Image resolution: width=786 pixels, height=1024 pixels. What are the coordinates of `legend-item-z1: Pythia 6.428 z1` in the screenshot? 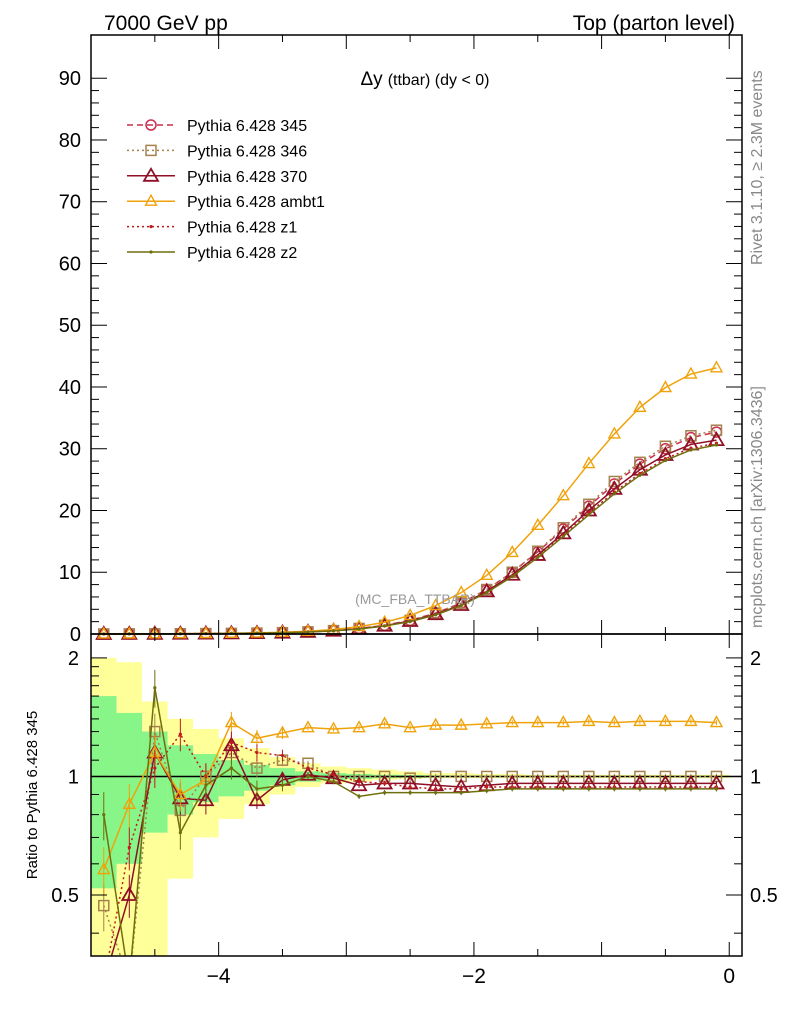 It's located at (212, 228).